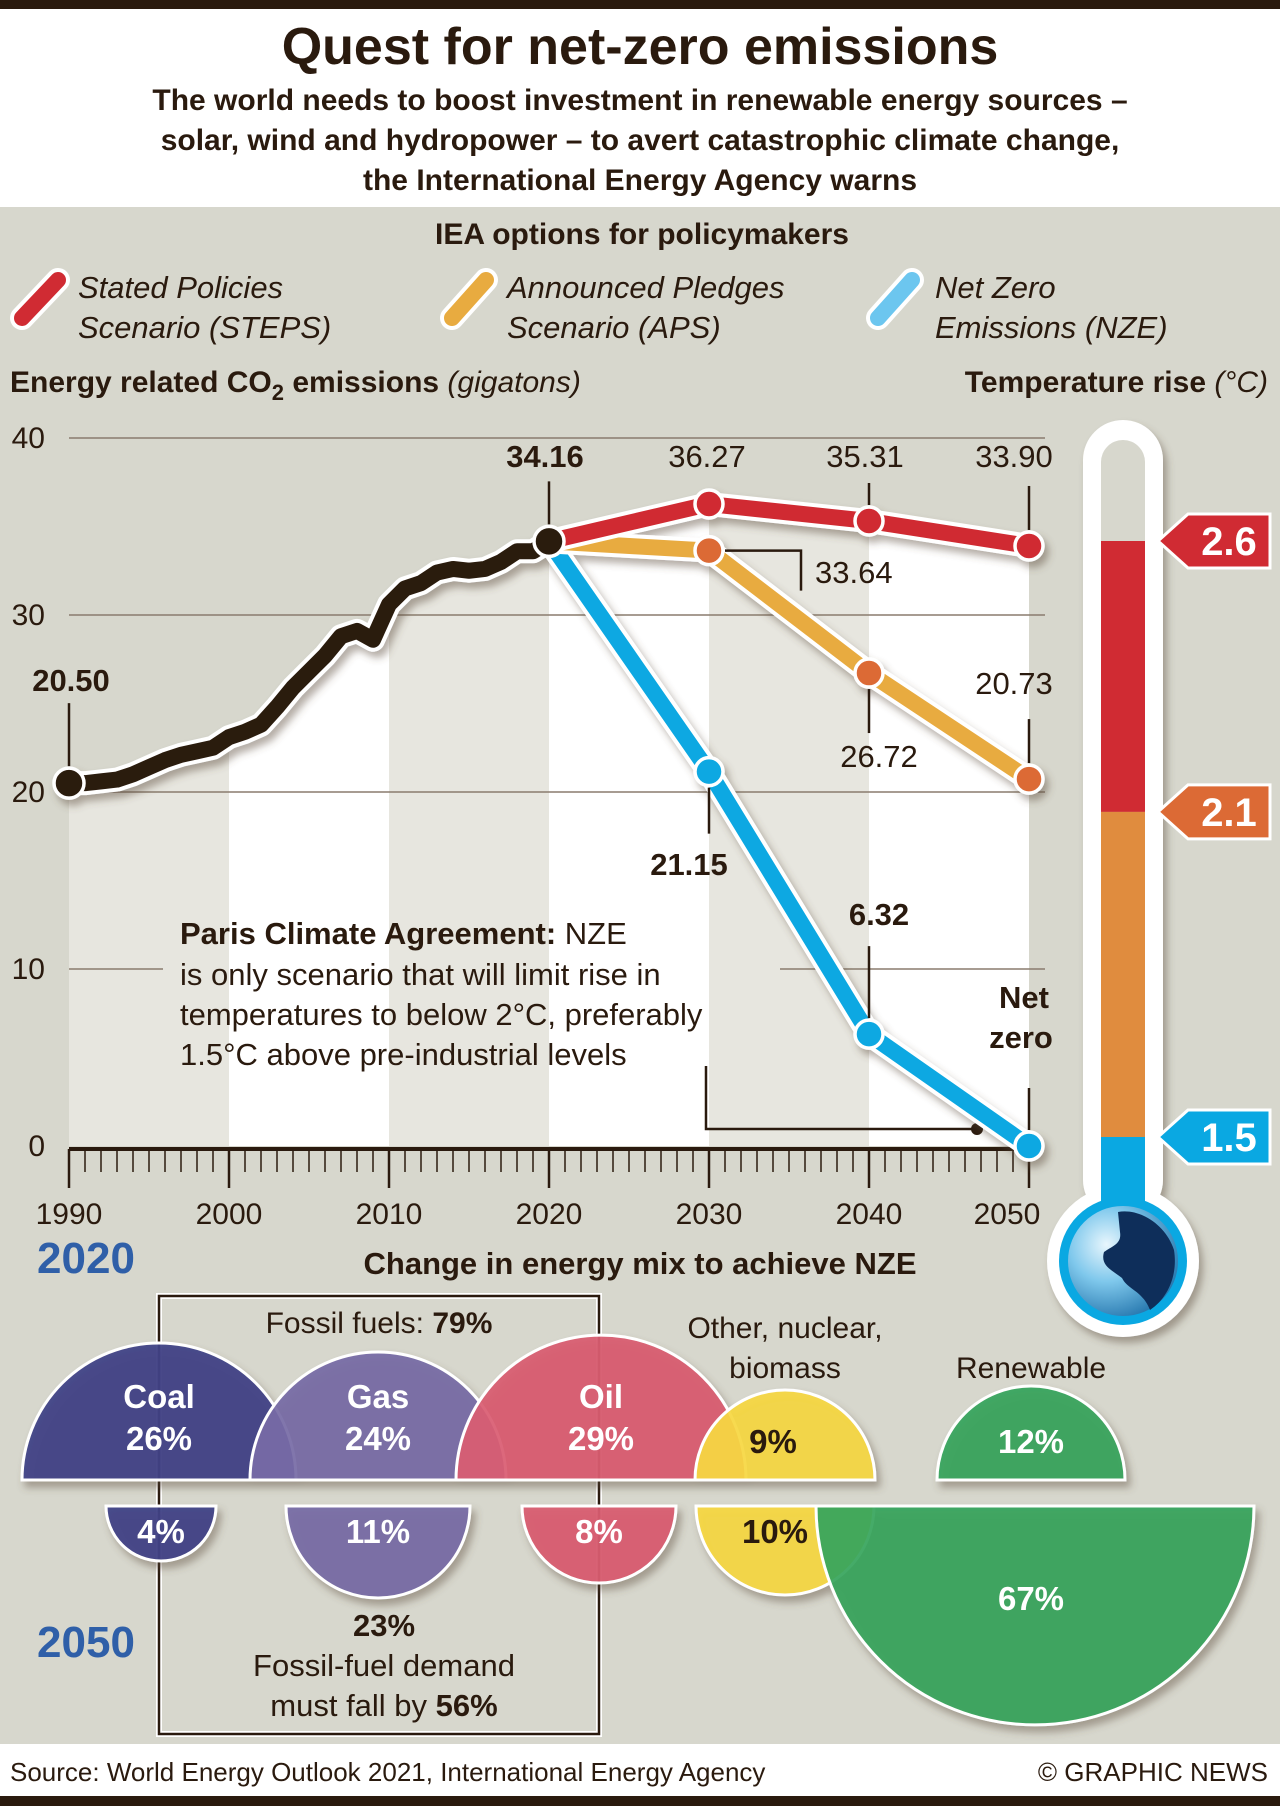  What do you see at coordinates (159, 1438) in the screenshot?
I see `value-2020: 26%` at bounding box center [159, 1438].